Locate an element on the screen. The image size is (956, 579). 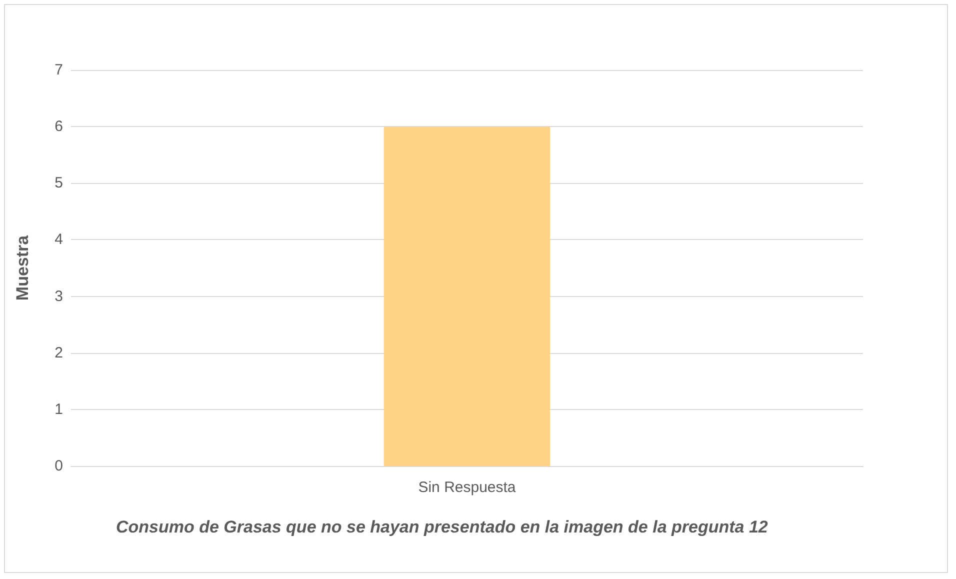
y-tick-label: 6 is located at coordinates (58, 127).